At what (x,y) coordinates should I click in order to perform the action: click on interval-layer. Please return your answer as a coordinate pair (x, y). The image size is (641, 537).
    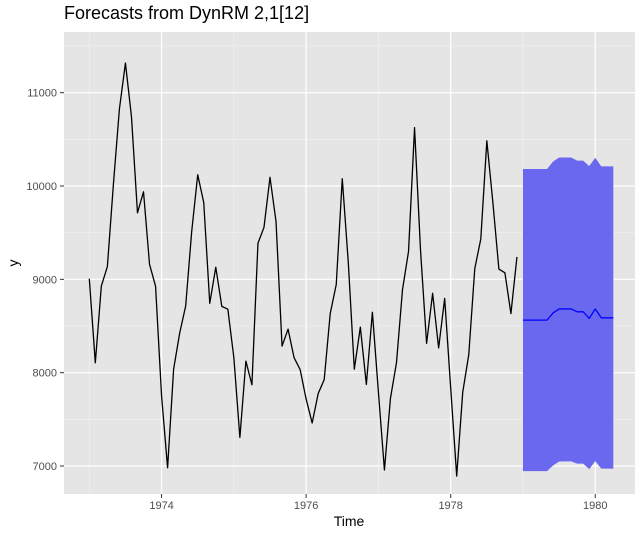
    Looking at the image, I should click on (568, 314).